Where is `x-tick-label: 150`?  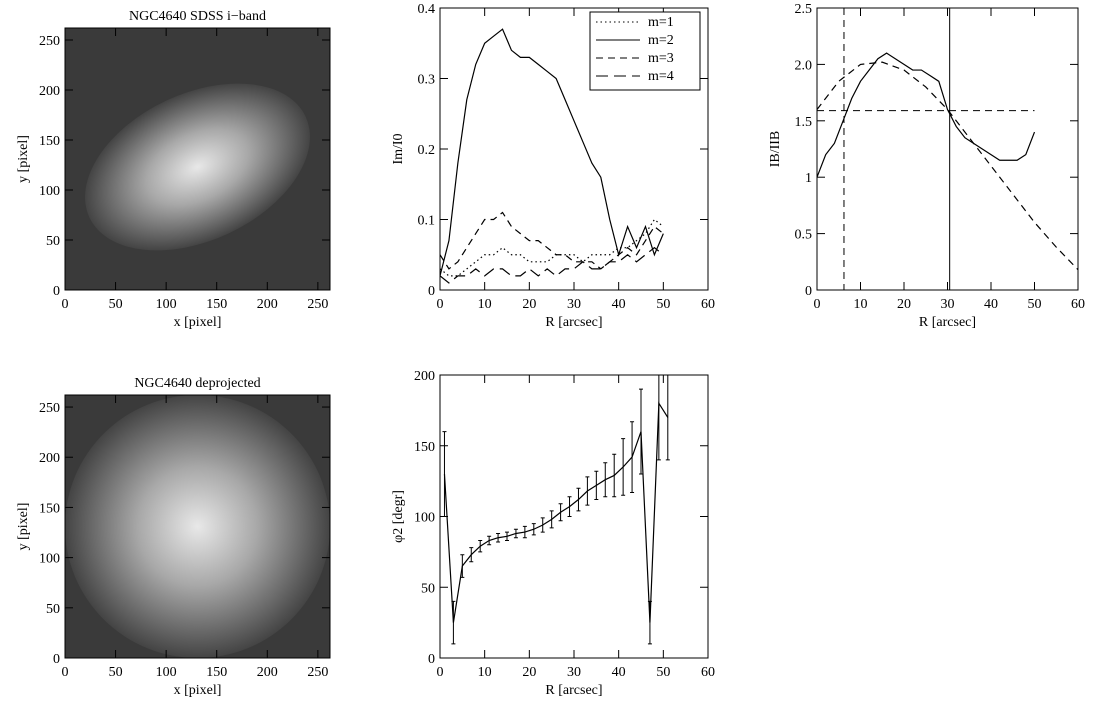
x-tick-label: 150 is located at coordinates (216, 672).